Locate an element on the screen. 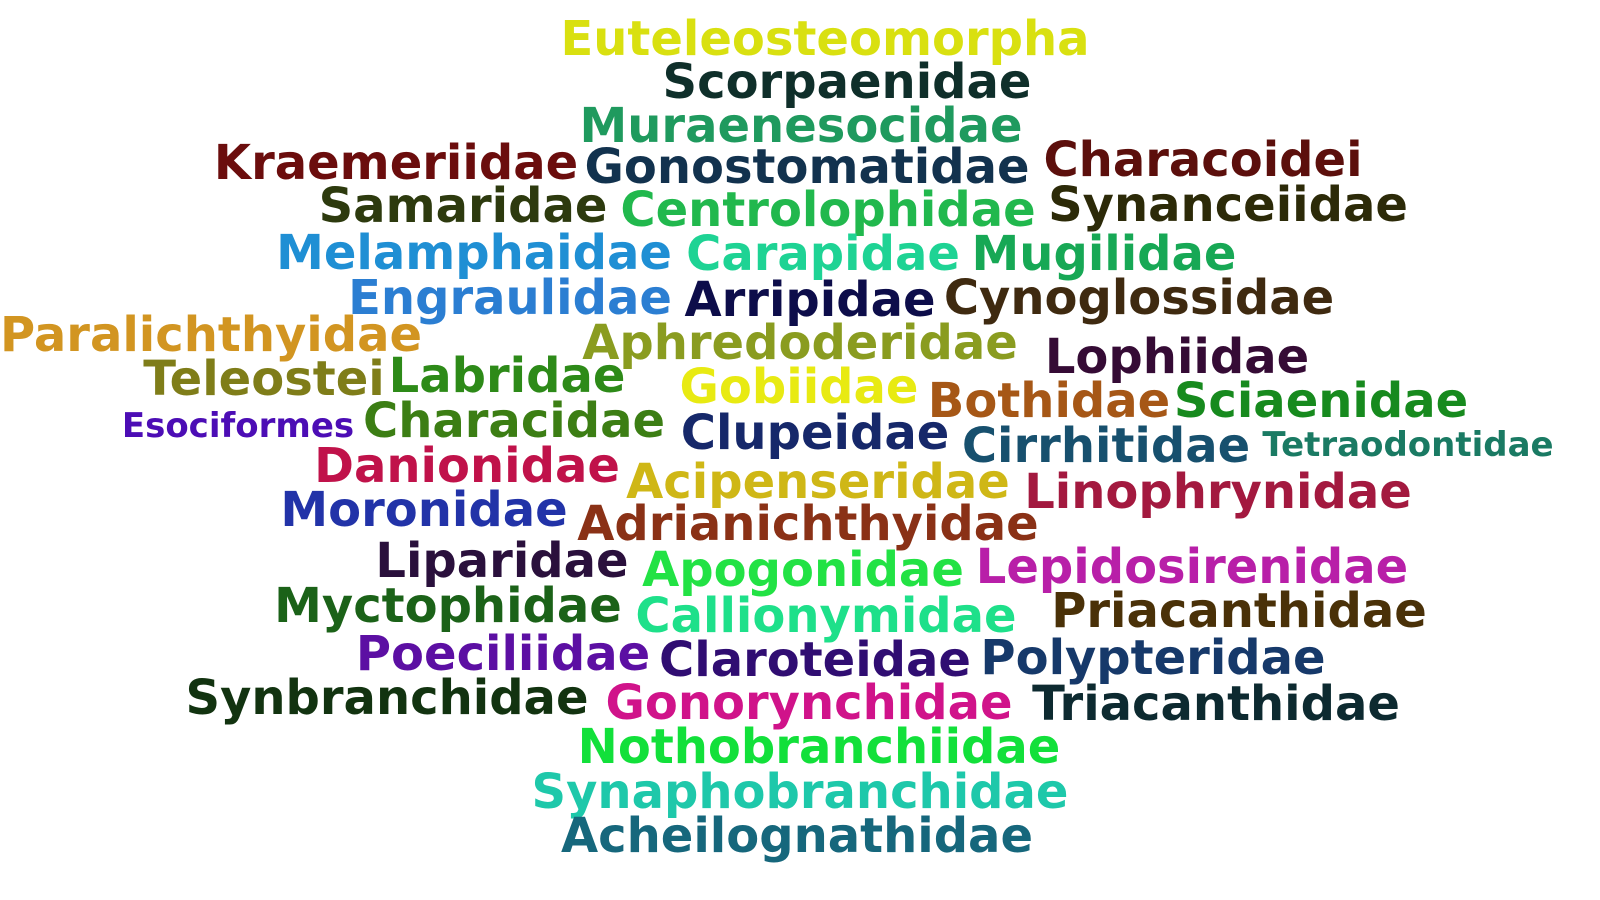 The width and height of the screenshot is (1600, 900). word: Moronidae is located at coordinates (424, 510).